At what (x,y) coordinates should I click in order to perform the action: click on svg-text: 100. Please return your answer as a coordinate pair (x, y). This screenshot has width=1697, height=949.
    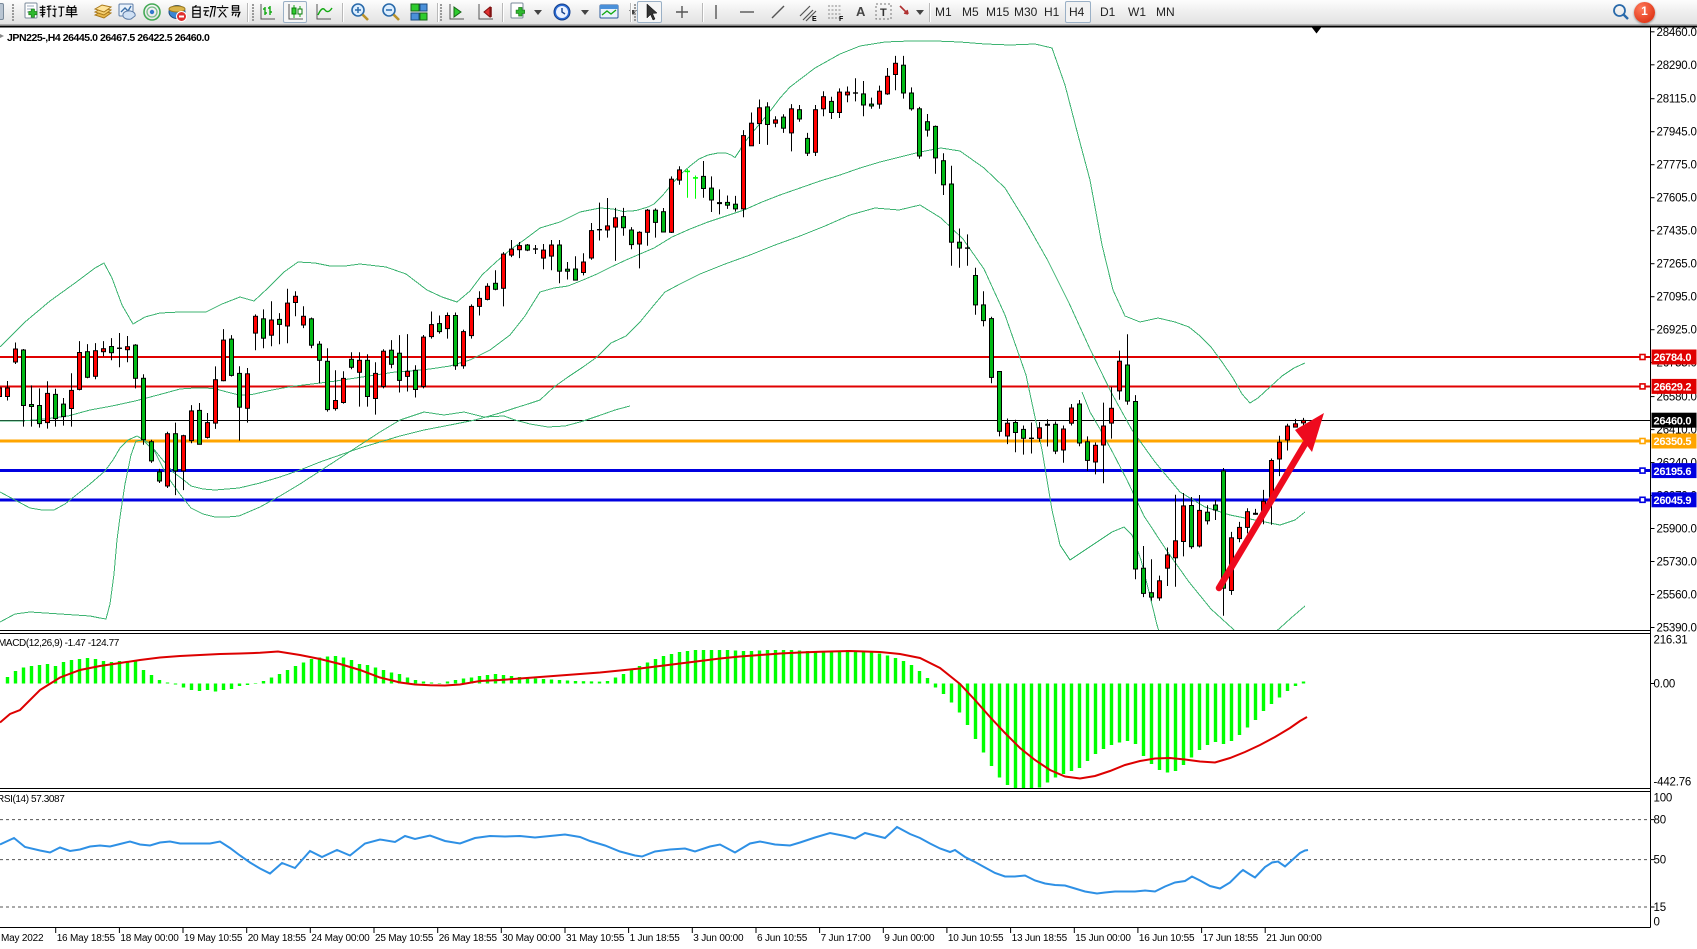
    Looking at the image, I should click on (1663, 799).